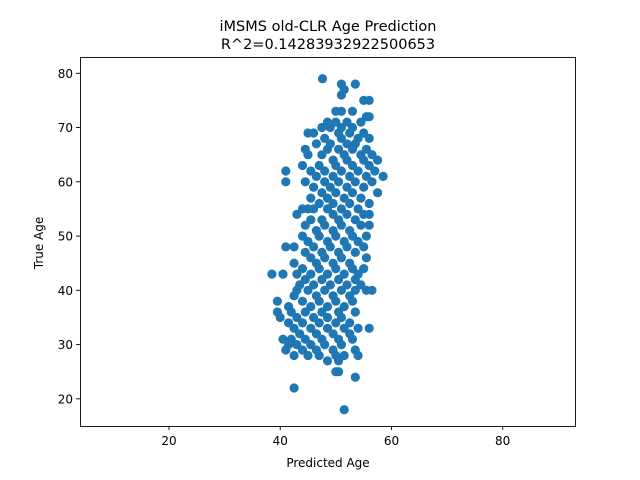  I want to click on x-tick-label: 80, so click(502, 441).